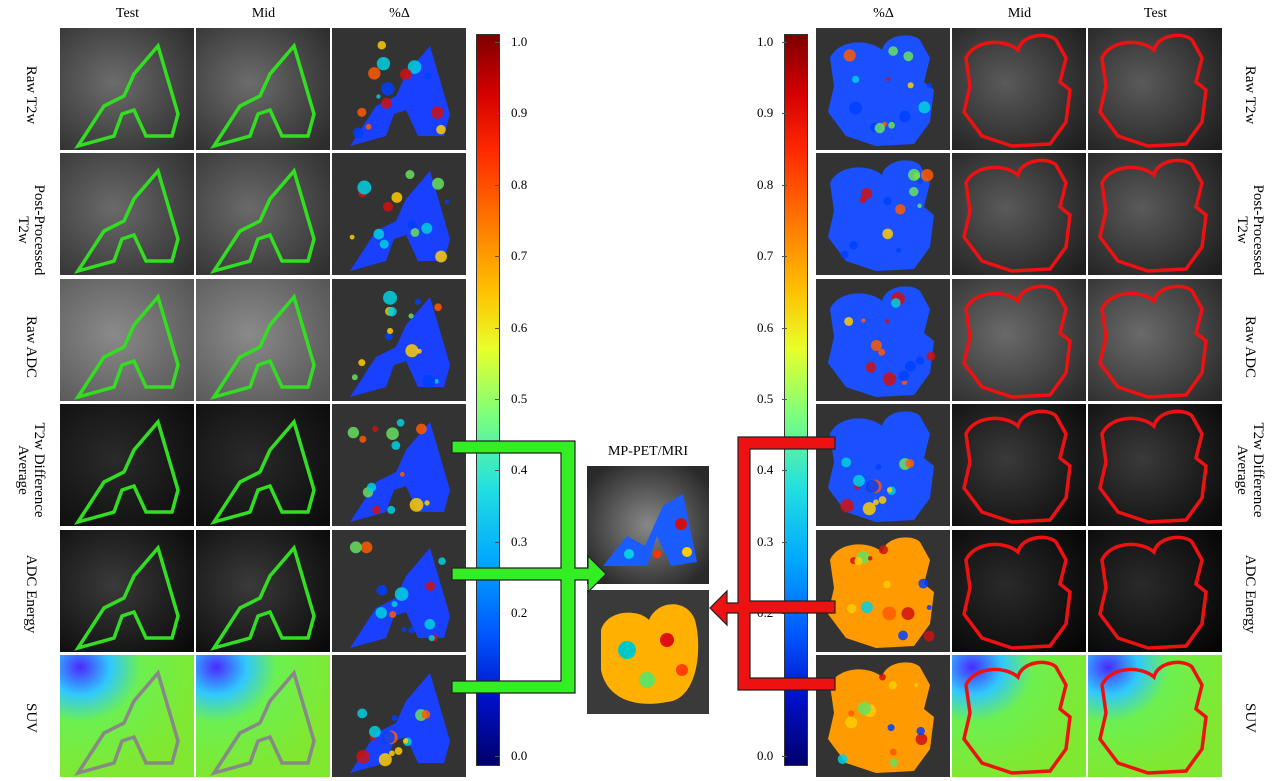 The width and height of the screenshot is (1278, 781). What do you see at coordinates (127, 716) in the screenshot?
I see `left-tile-suv-test` at bounding box center [127, 716].